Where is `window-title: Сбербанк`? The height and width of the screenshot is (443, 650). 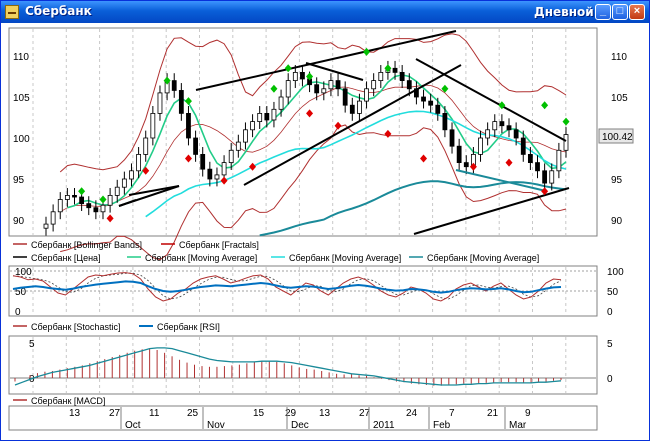
window-title: Сбербанк is located at coordinates (58, 11).